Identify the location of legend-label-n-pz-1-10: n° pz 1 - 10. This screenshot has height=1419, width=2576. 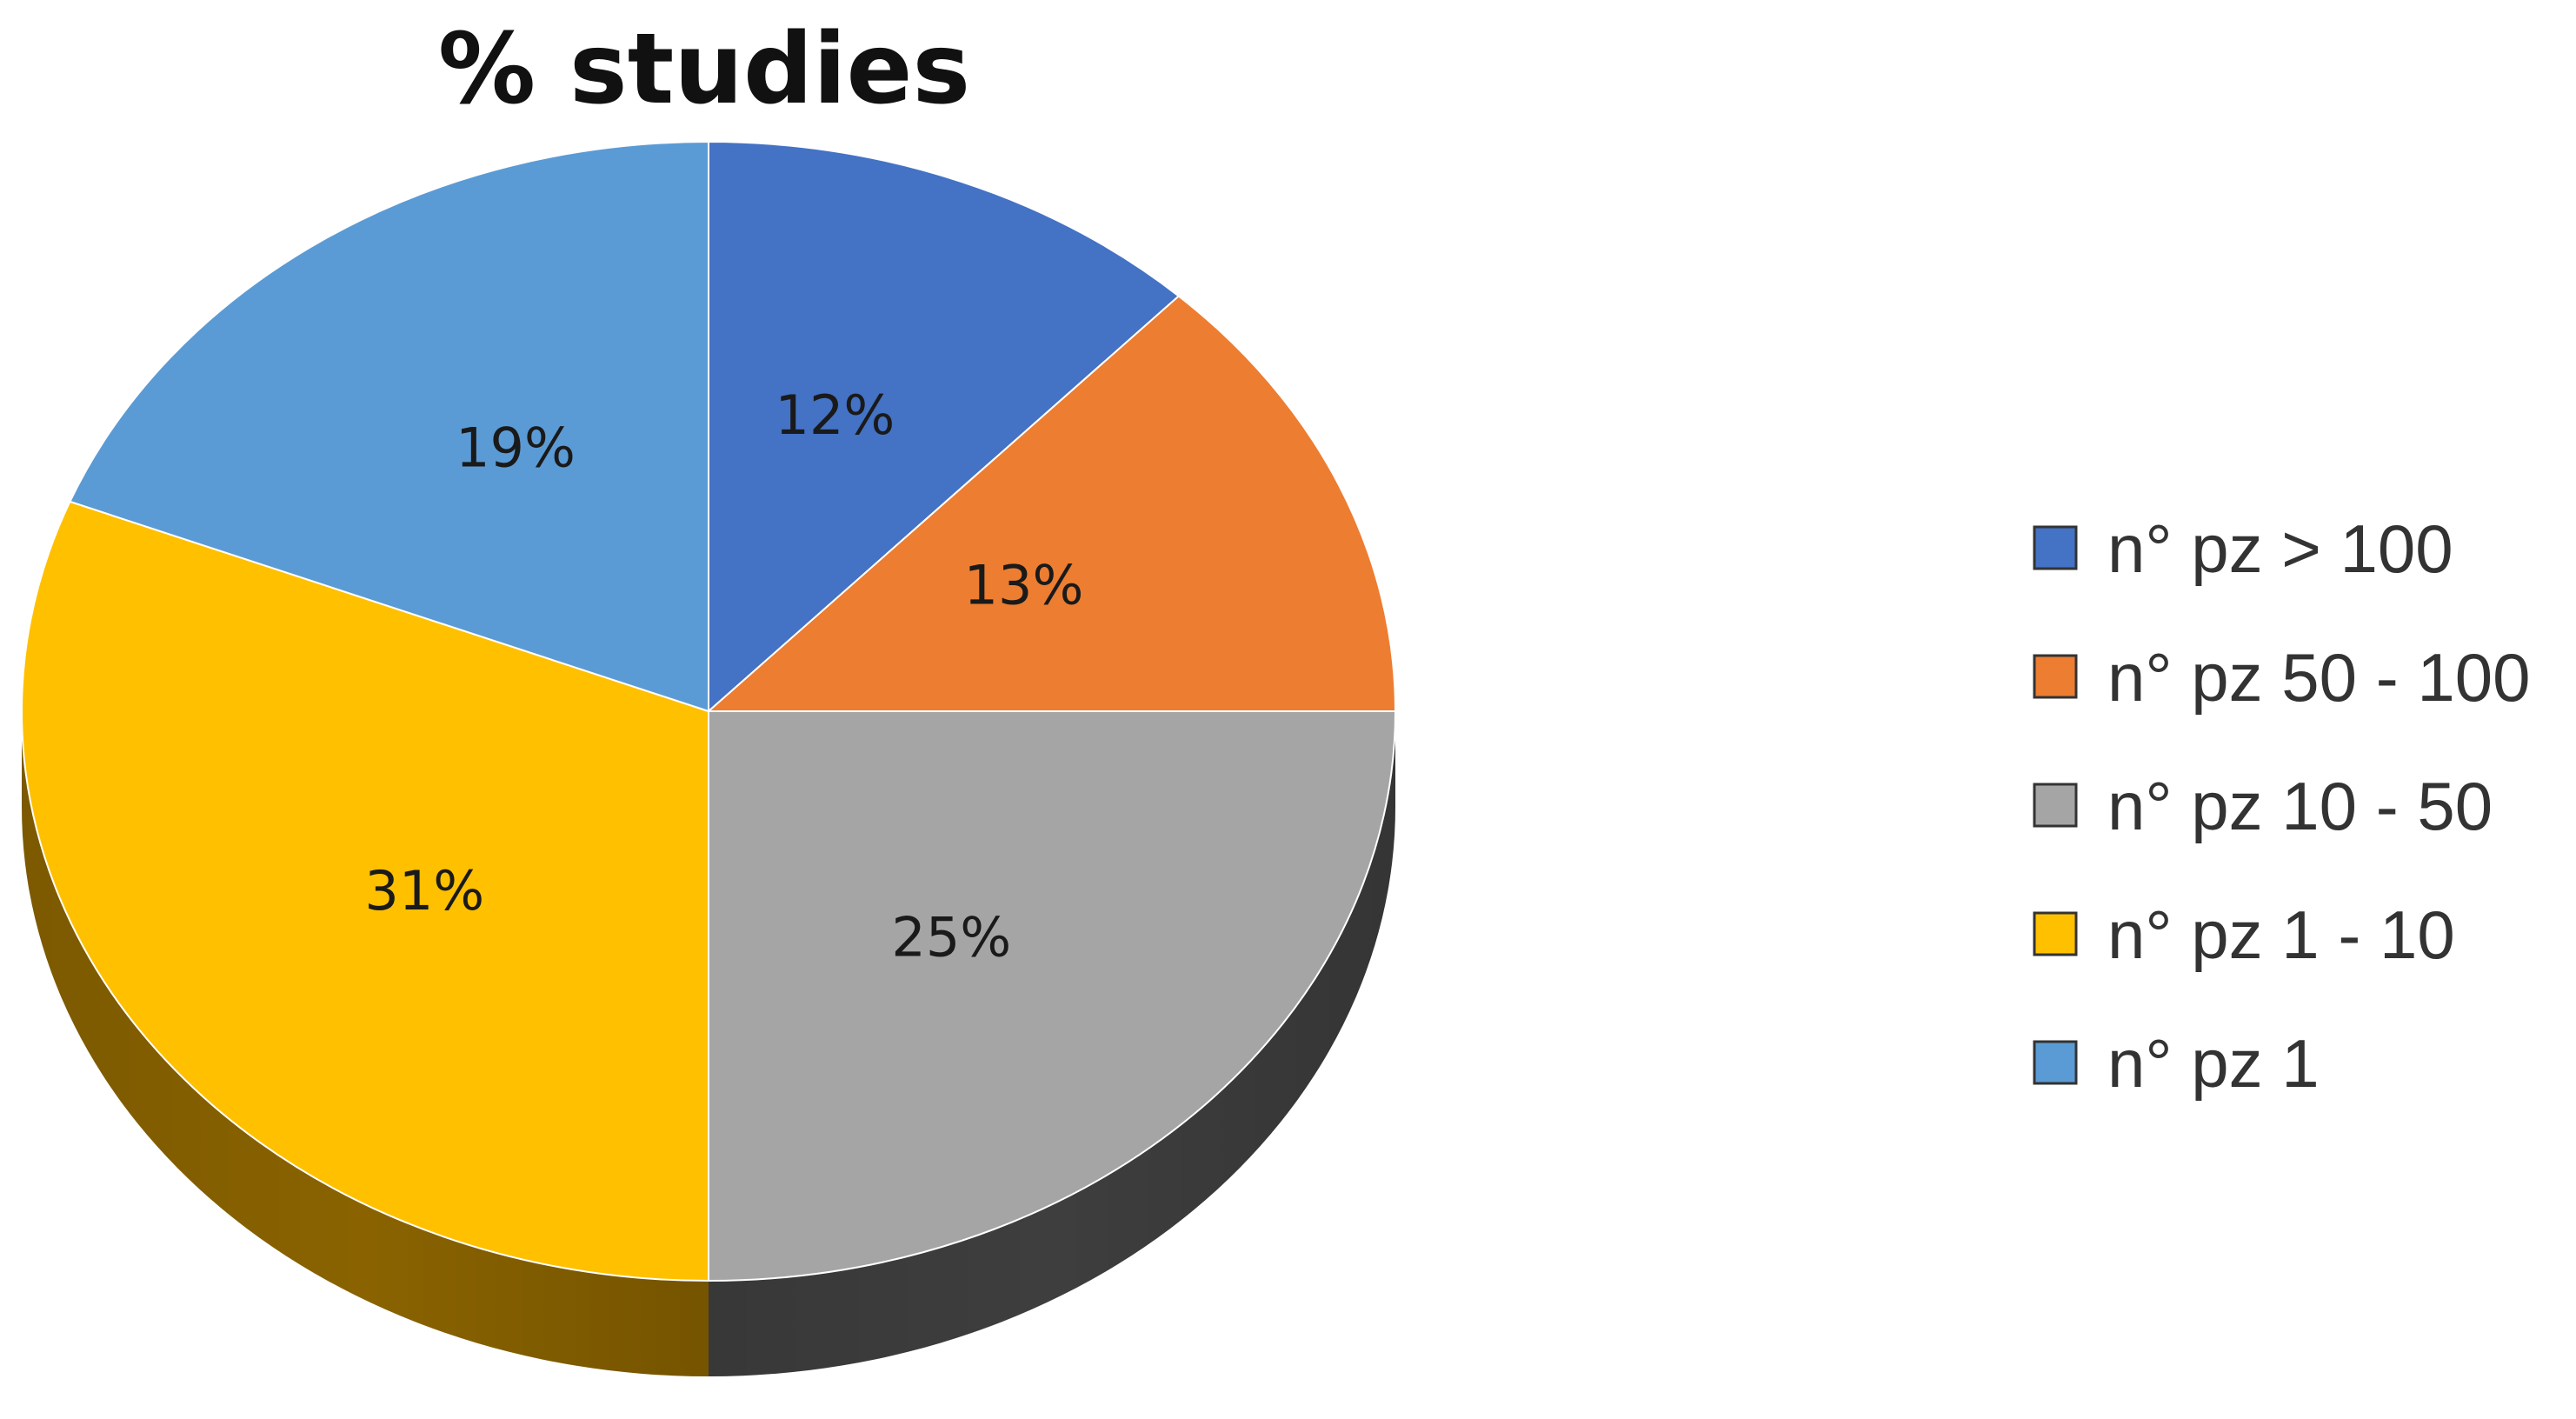
(2281, 934).